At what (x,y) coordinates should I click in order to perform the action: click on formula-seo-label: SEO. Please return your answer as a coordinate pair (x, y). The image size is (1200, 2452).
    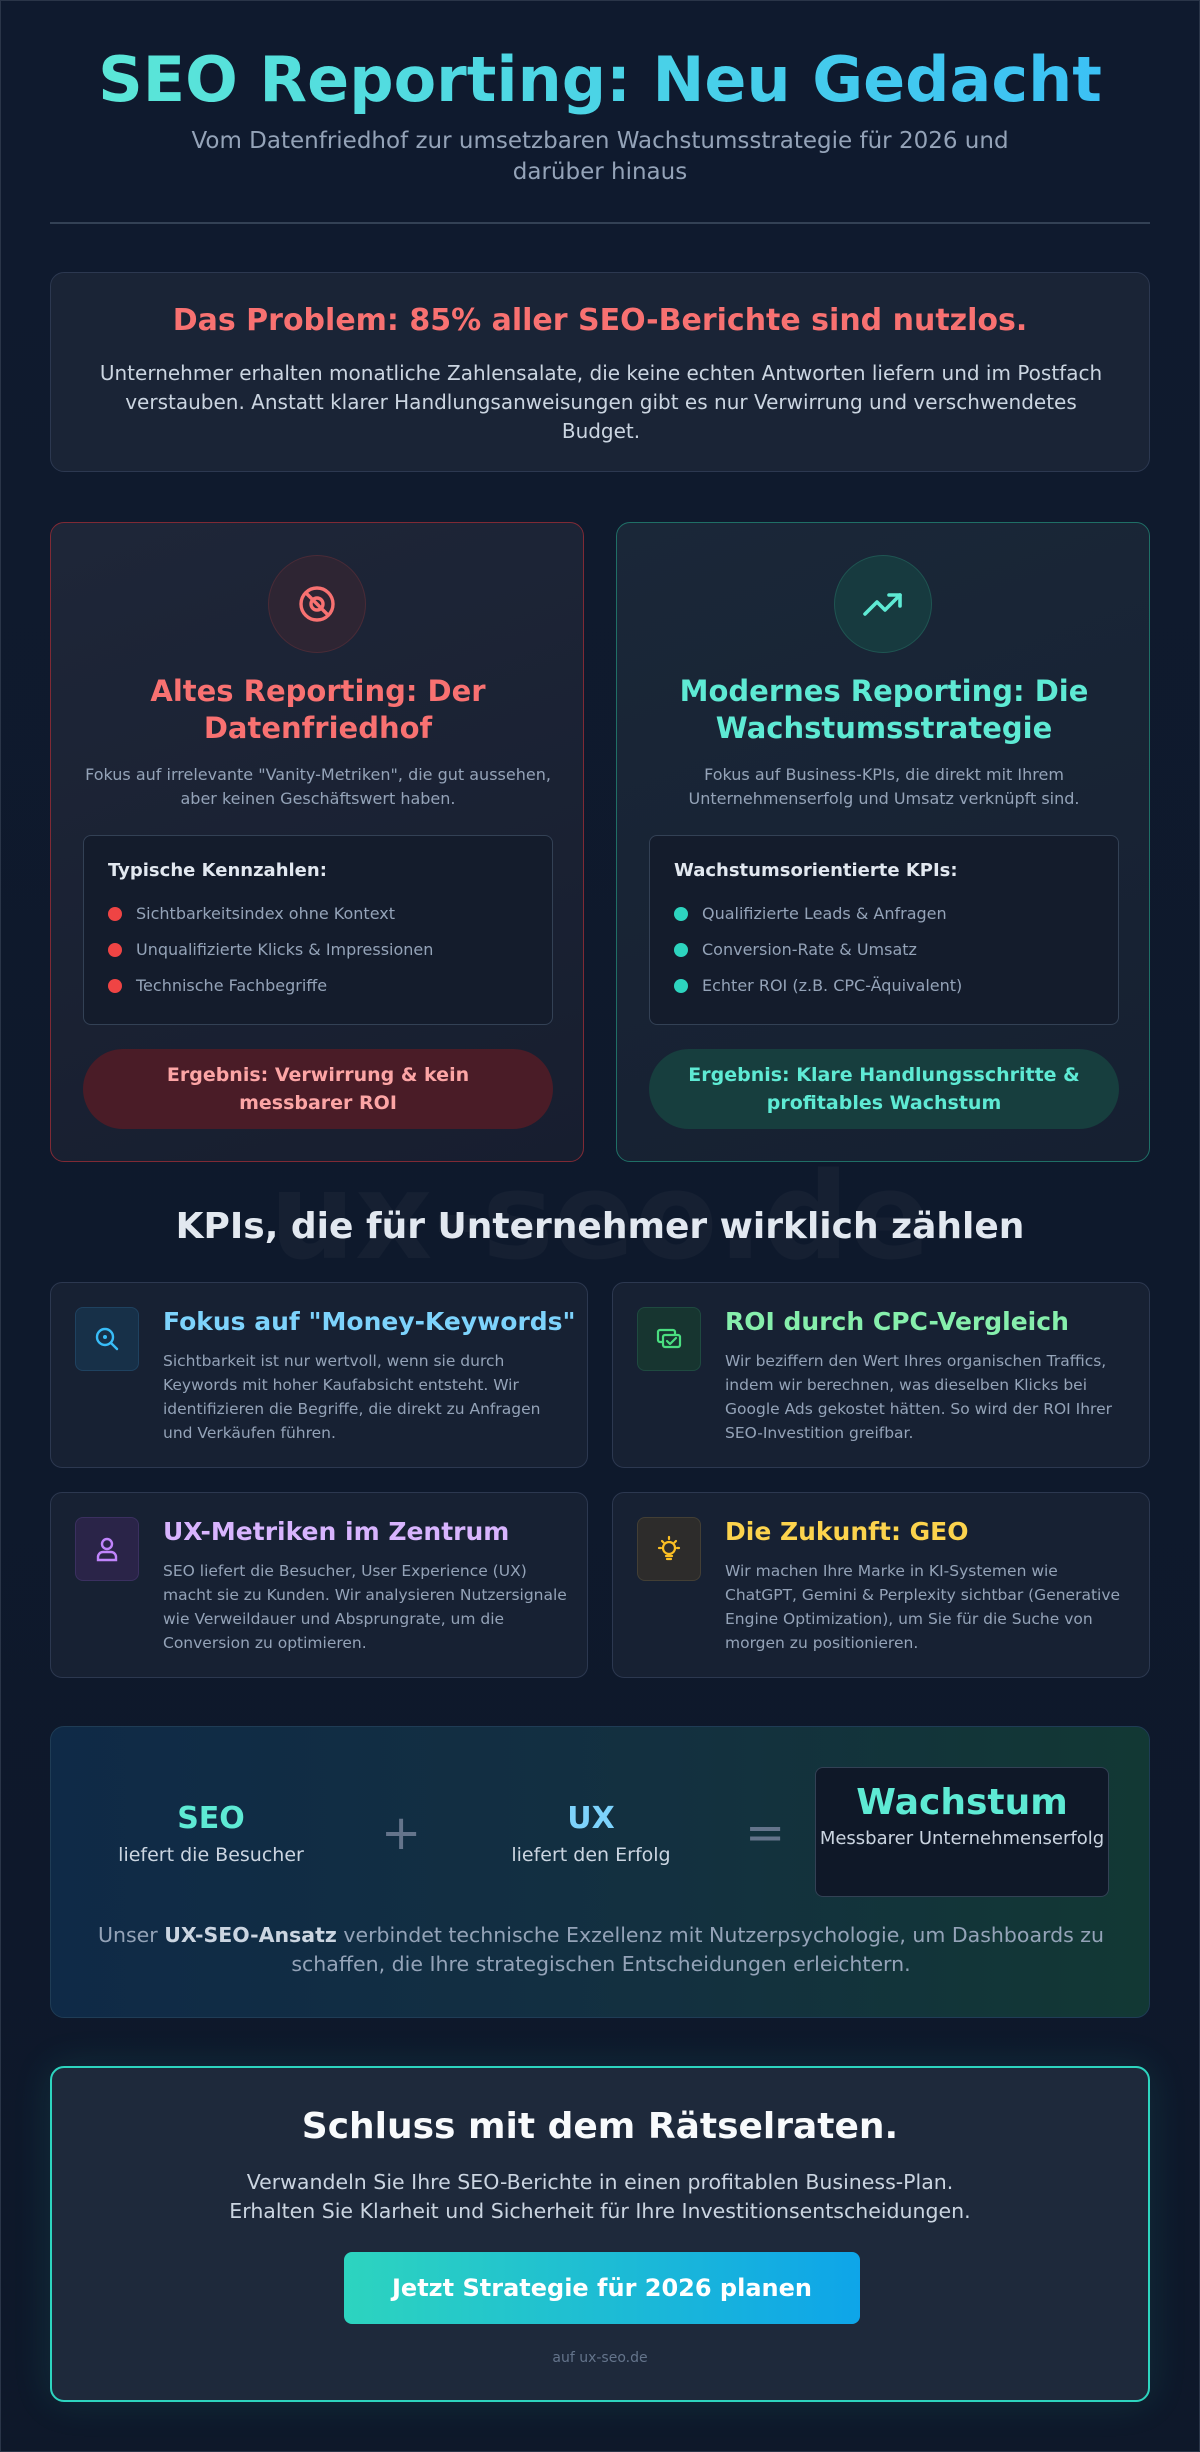
    Looking at the image, I should click on (211, 1818).